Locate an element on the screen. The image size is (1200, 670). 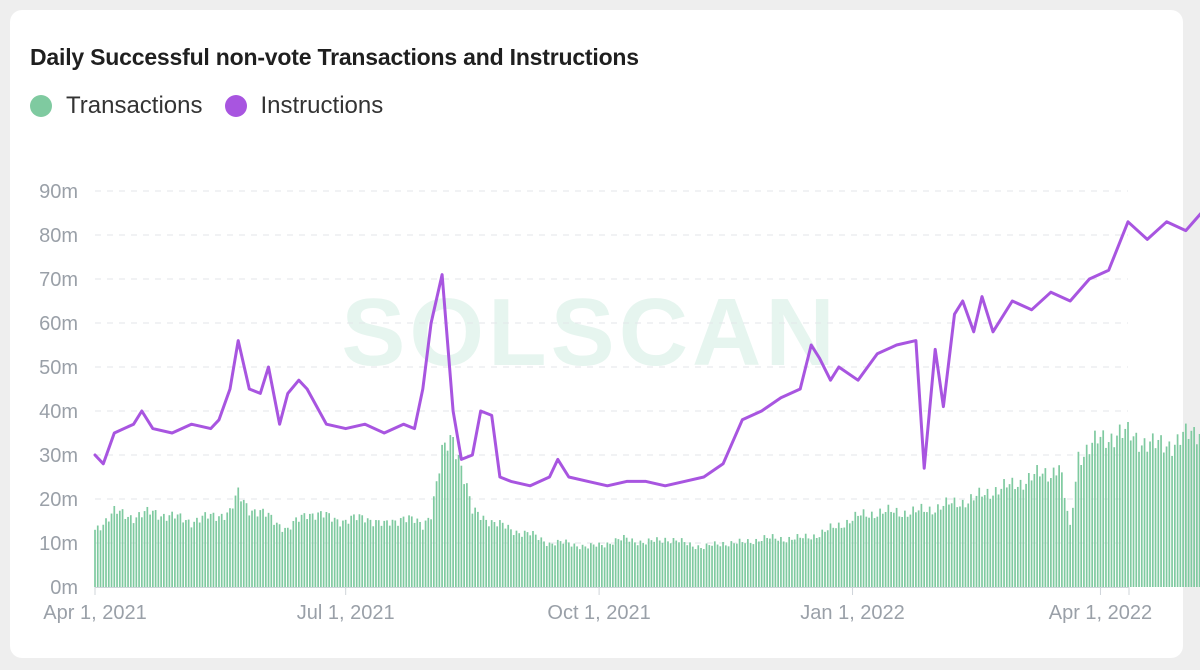
legend-item-instructions: Instructions is located at coordinates (304, 106).